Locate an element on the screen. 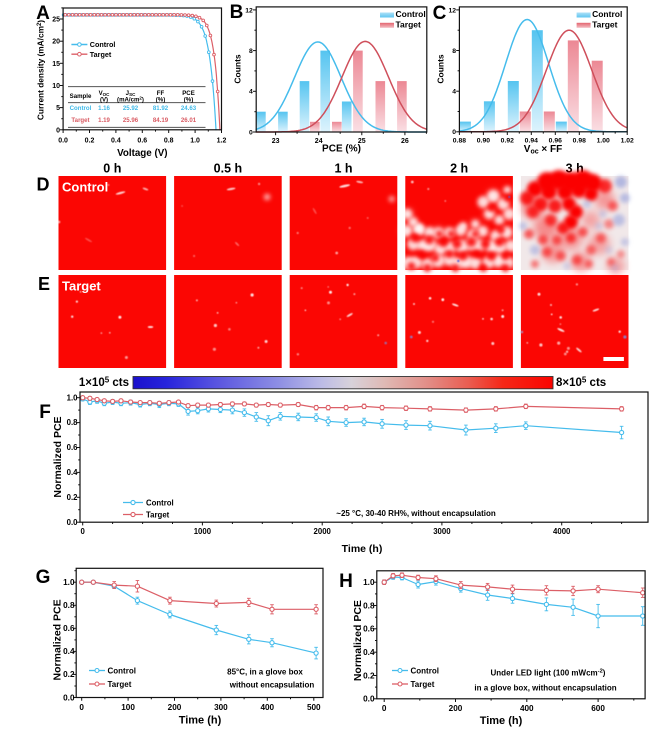  svg-text:in a glove box, without encaps: in a glove box, without encapsulation is located at coordinates (545, 687).